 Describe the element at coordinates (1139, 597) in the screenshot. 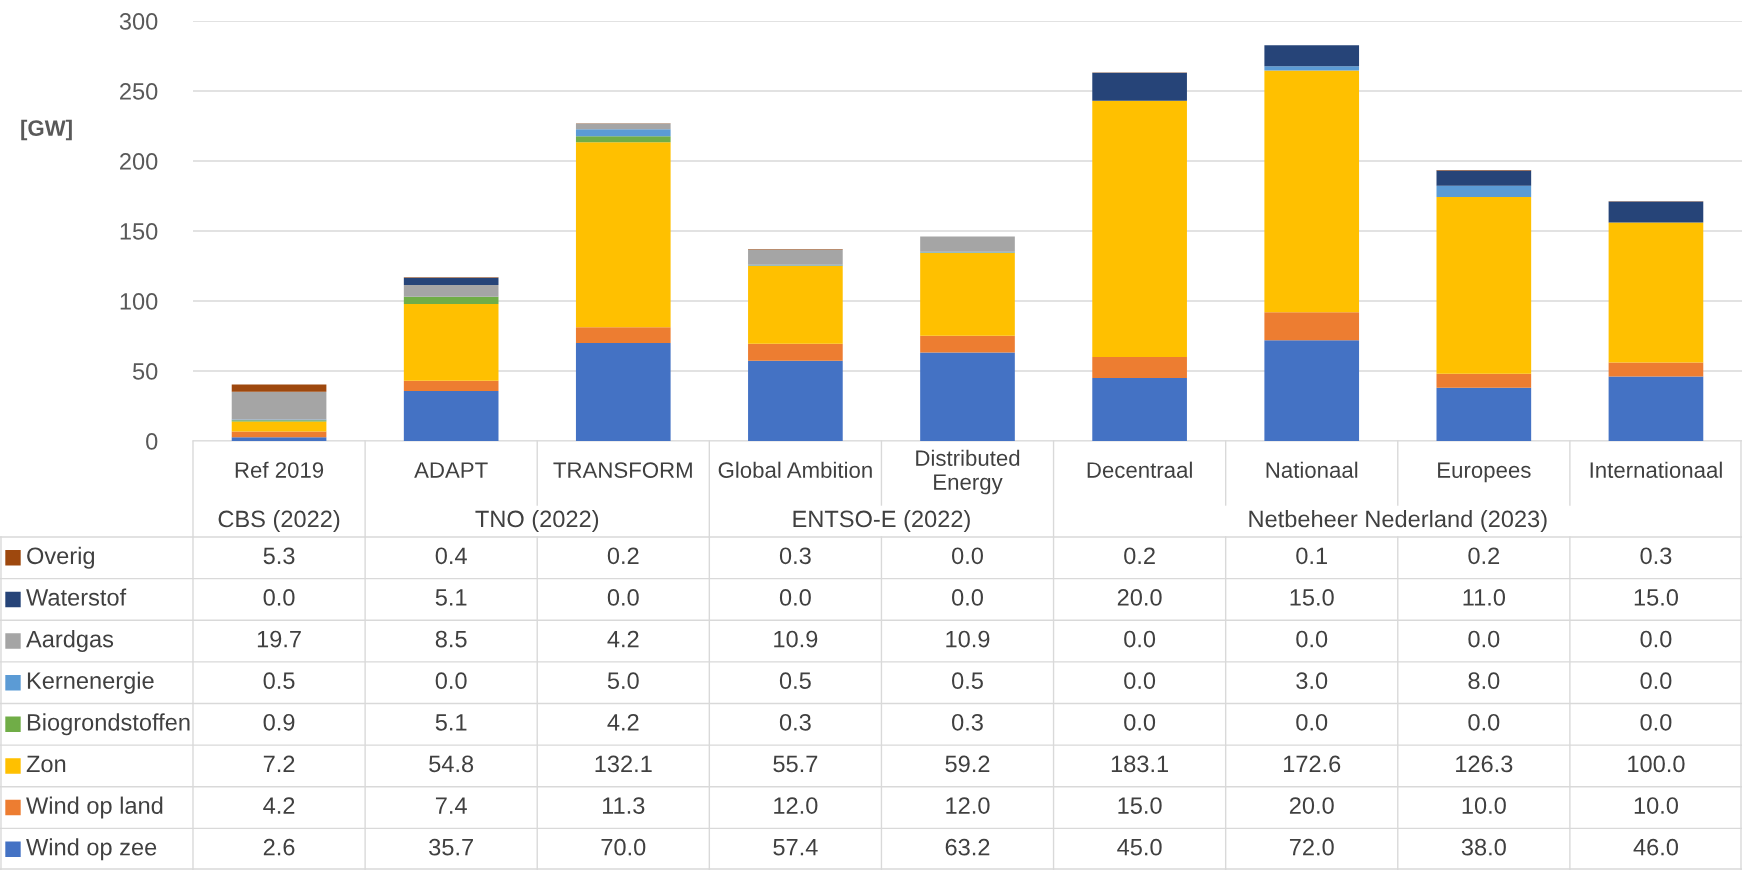

I see `data-label: 20.0` at that location.